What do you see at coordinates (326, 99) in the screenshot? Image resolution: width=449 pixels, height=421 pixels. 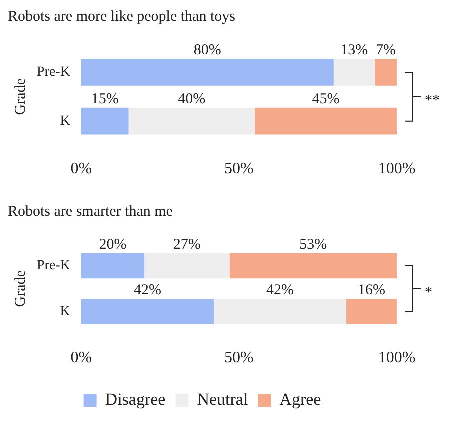 I see `data-label: 45%` at bounding box center [326, 99].